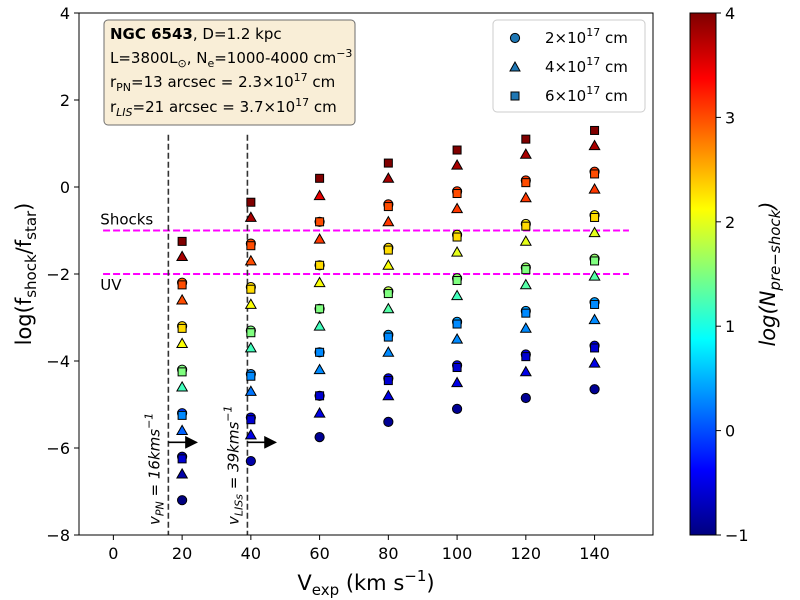 This screenshot has height=600, width=800. Describe the element at coordinates (515, 66) in the screenshot. I see `legend-marker-triangle` at that location.